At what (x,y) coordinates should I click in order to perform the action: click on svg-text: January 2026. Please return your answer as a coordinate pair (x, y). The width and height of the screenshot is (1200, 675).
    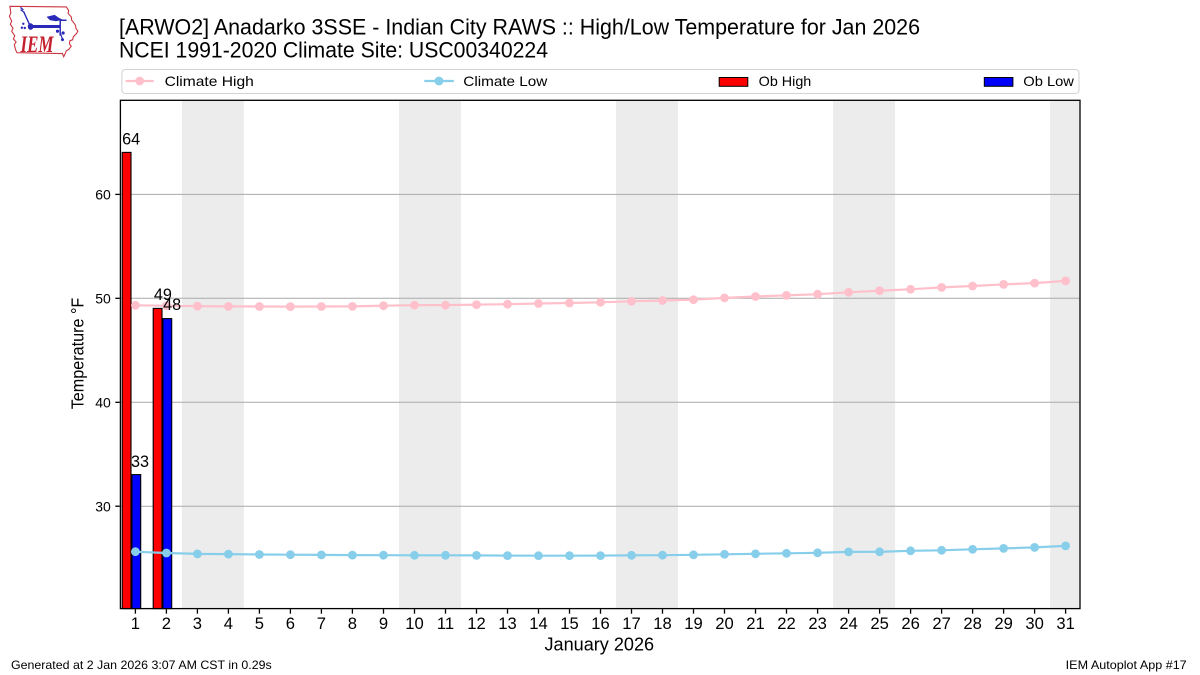
    Looking at the image, I should click on (600, 644).